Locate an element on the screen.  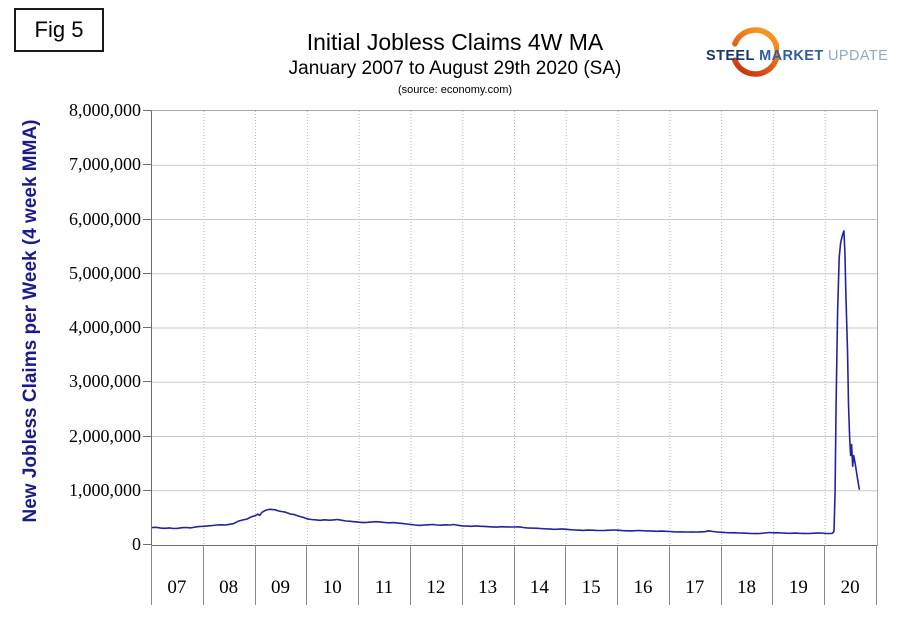
logo-wordmark: STEEL MARKET UPDATE is located at coordinates (797, 56).